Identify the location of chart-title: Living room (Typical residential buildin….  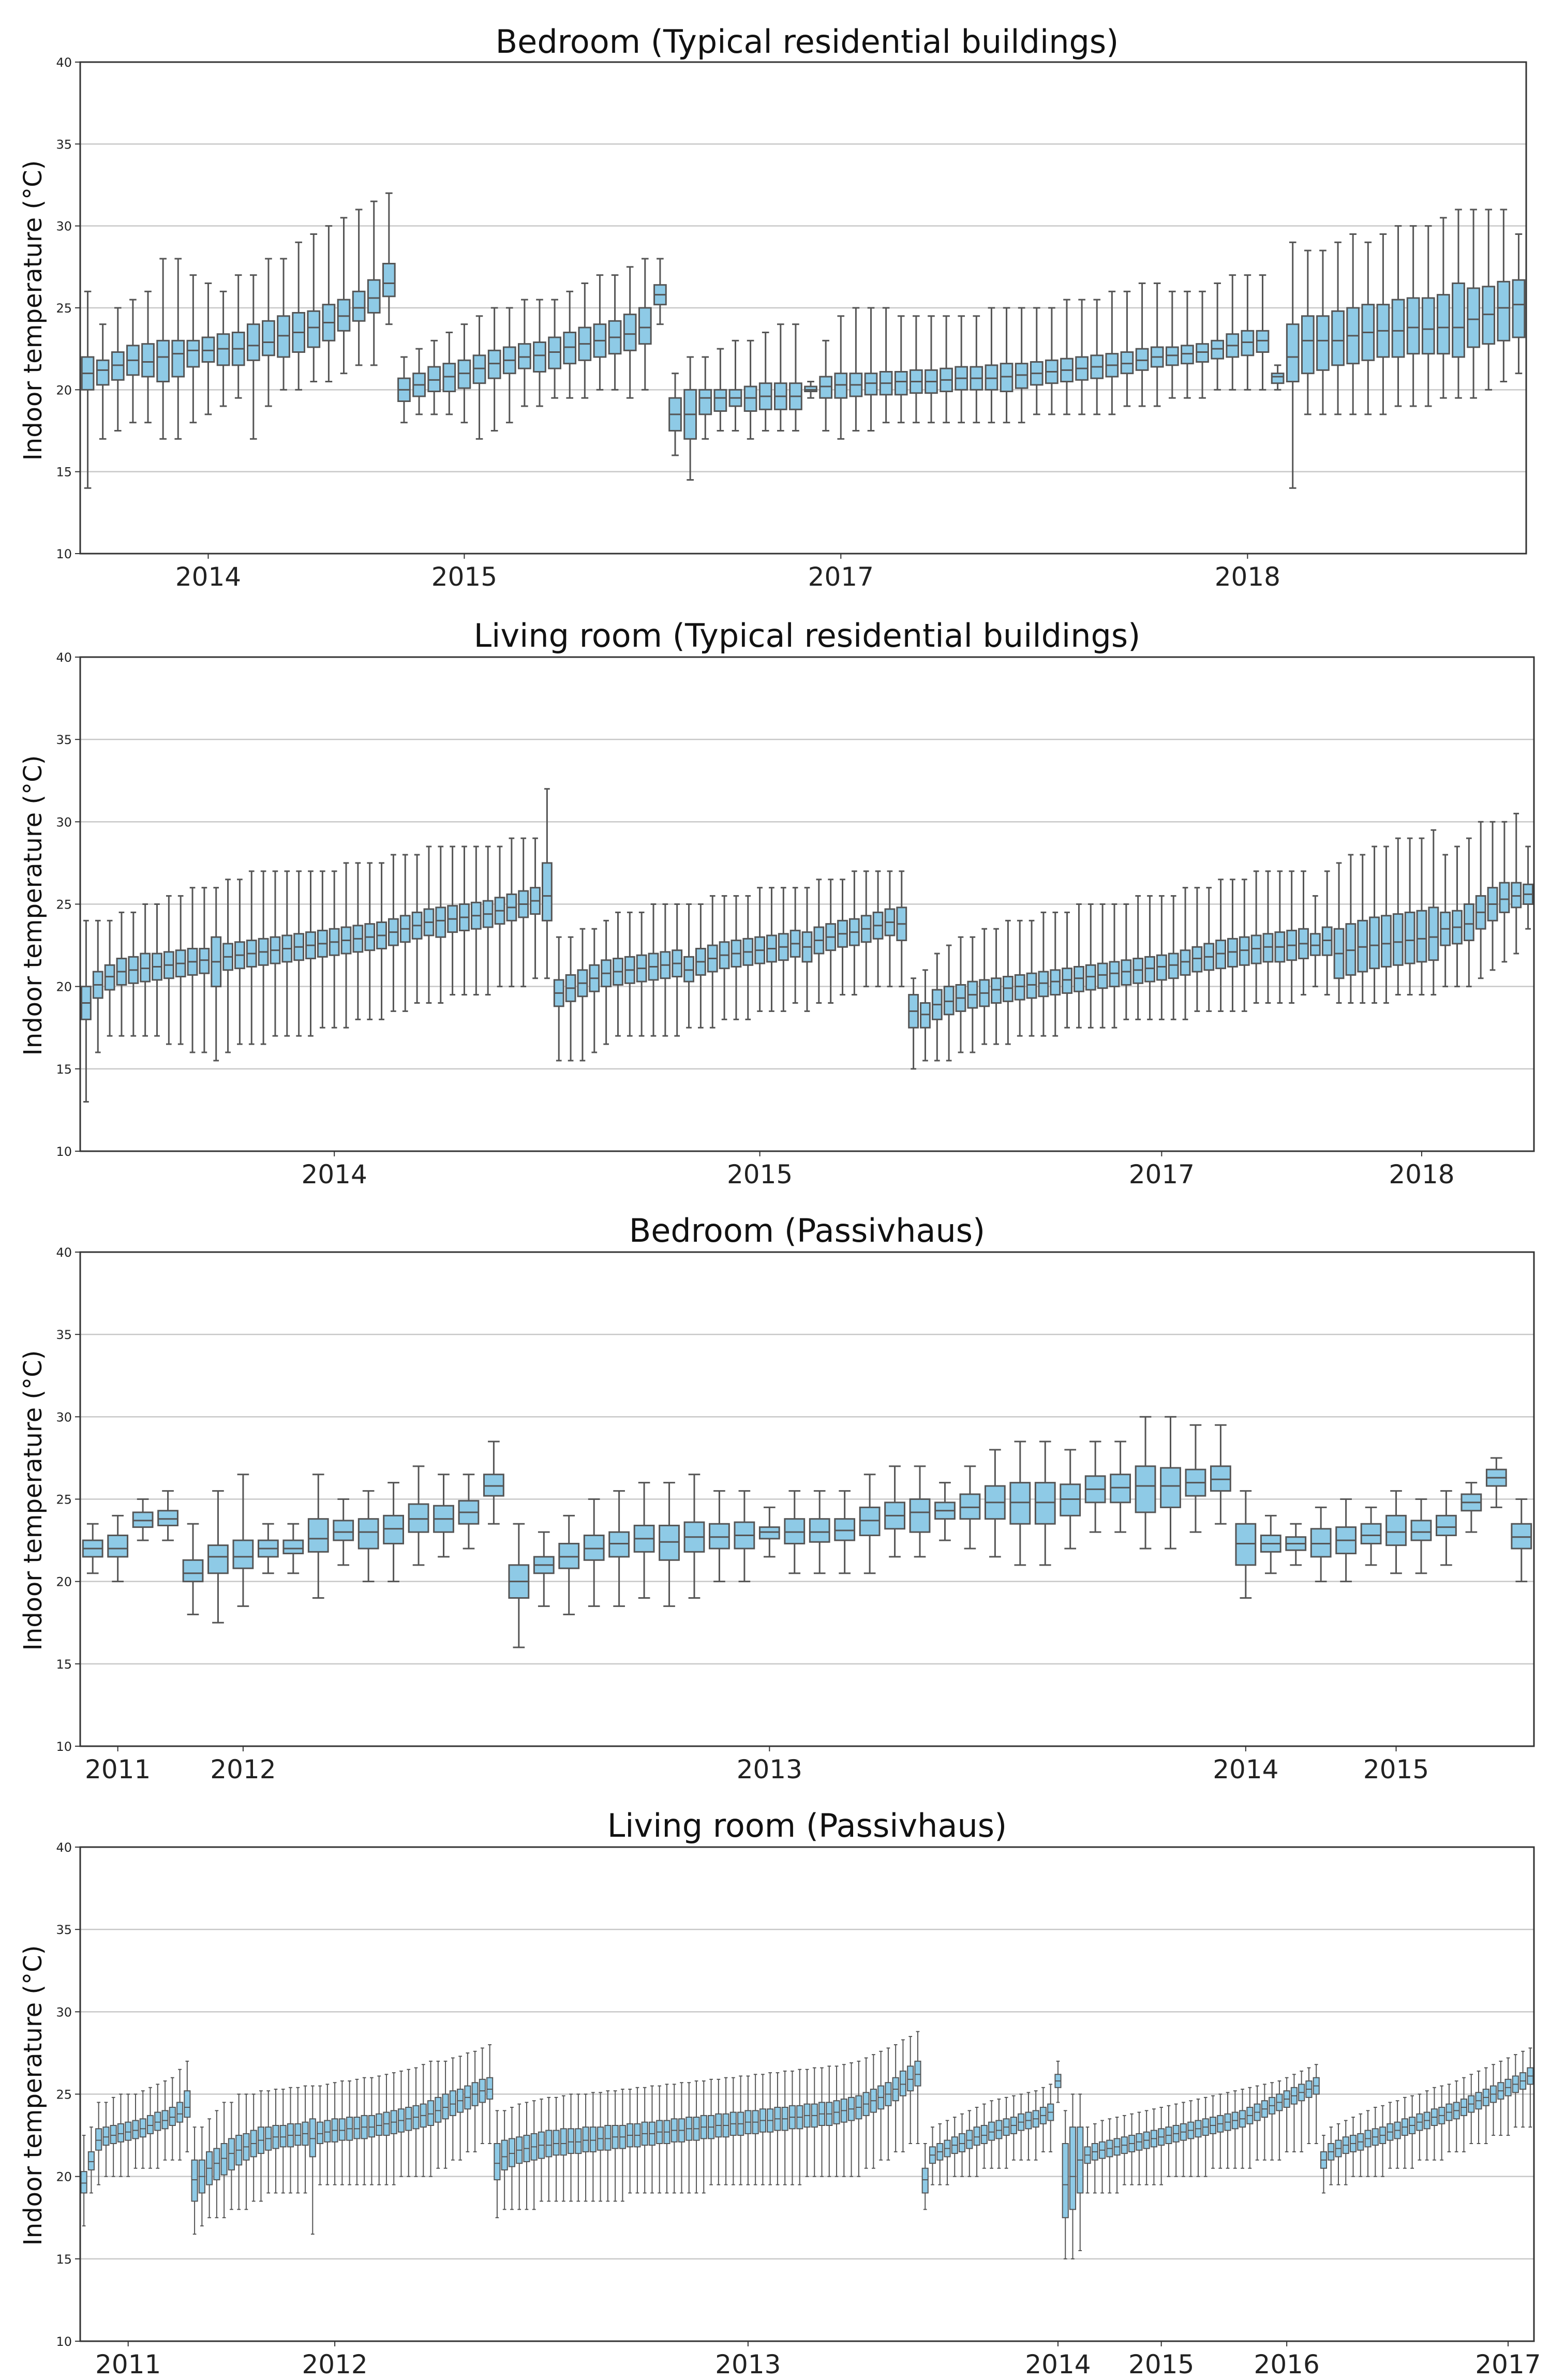
(807, 635).